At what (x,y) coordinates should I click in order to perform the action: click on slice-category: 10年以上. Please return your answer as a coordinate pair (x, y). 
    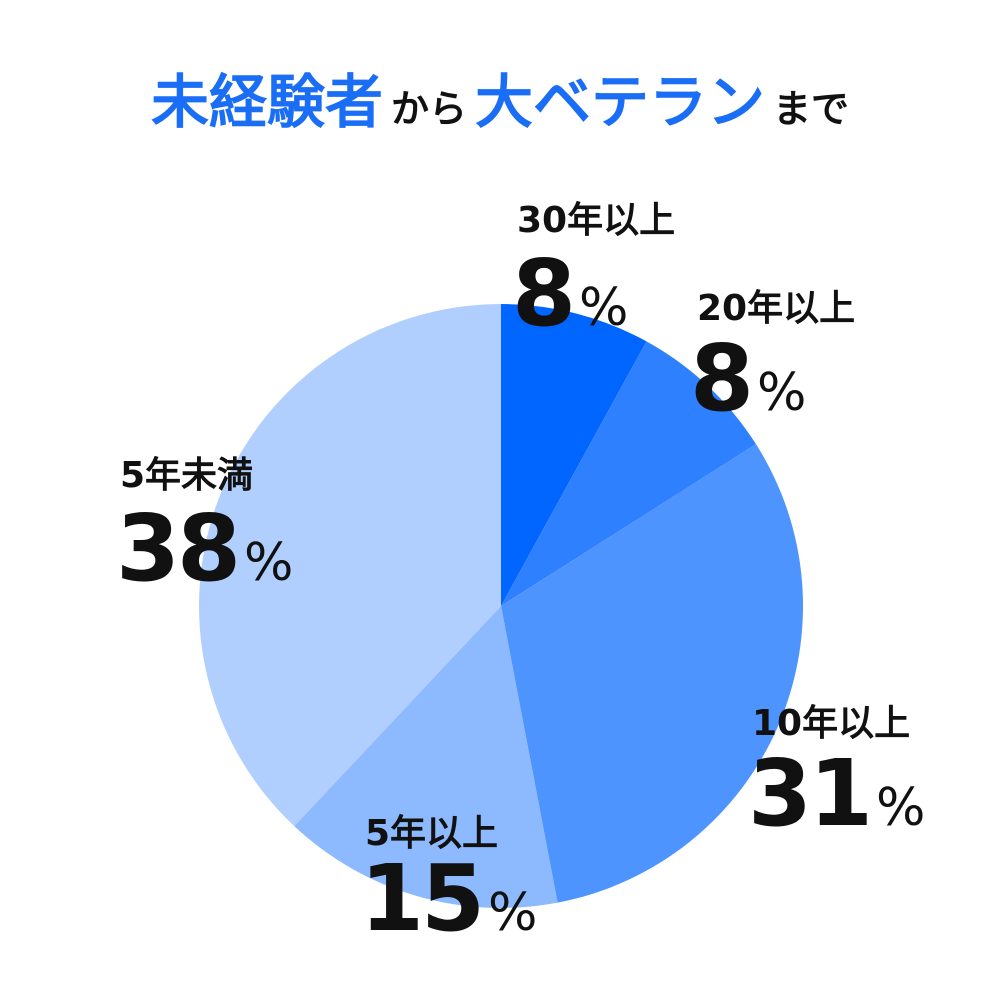
    Looking at the image, I should click on (831, 723).